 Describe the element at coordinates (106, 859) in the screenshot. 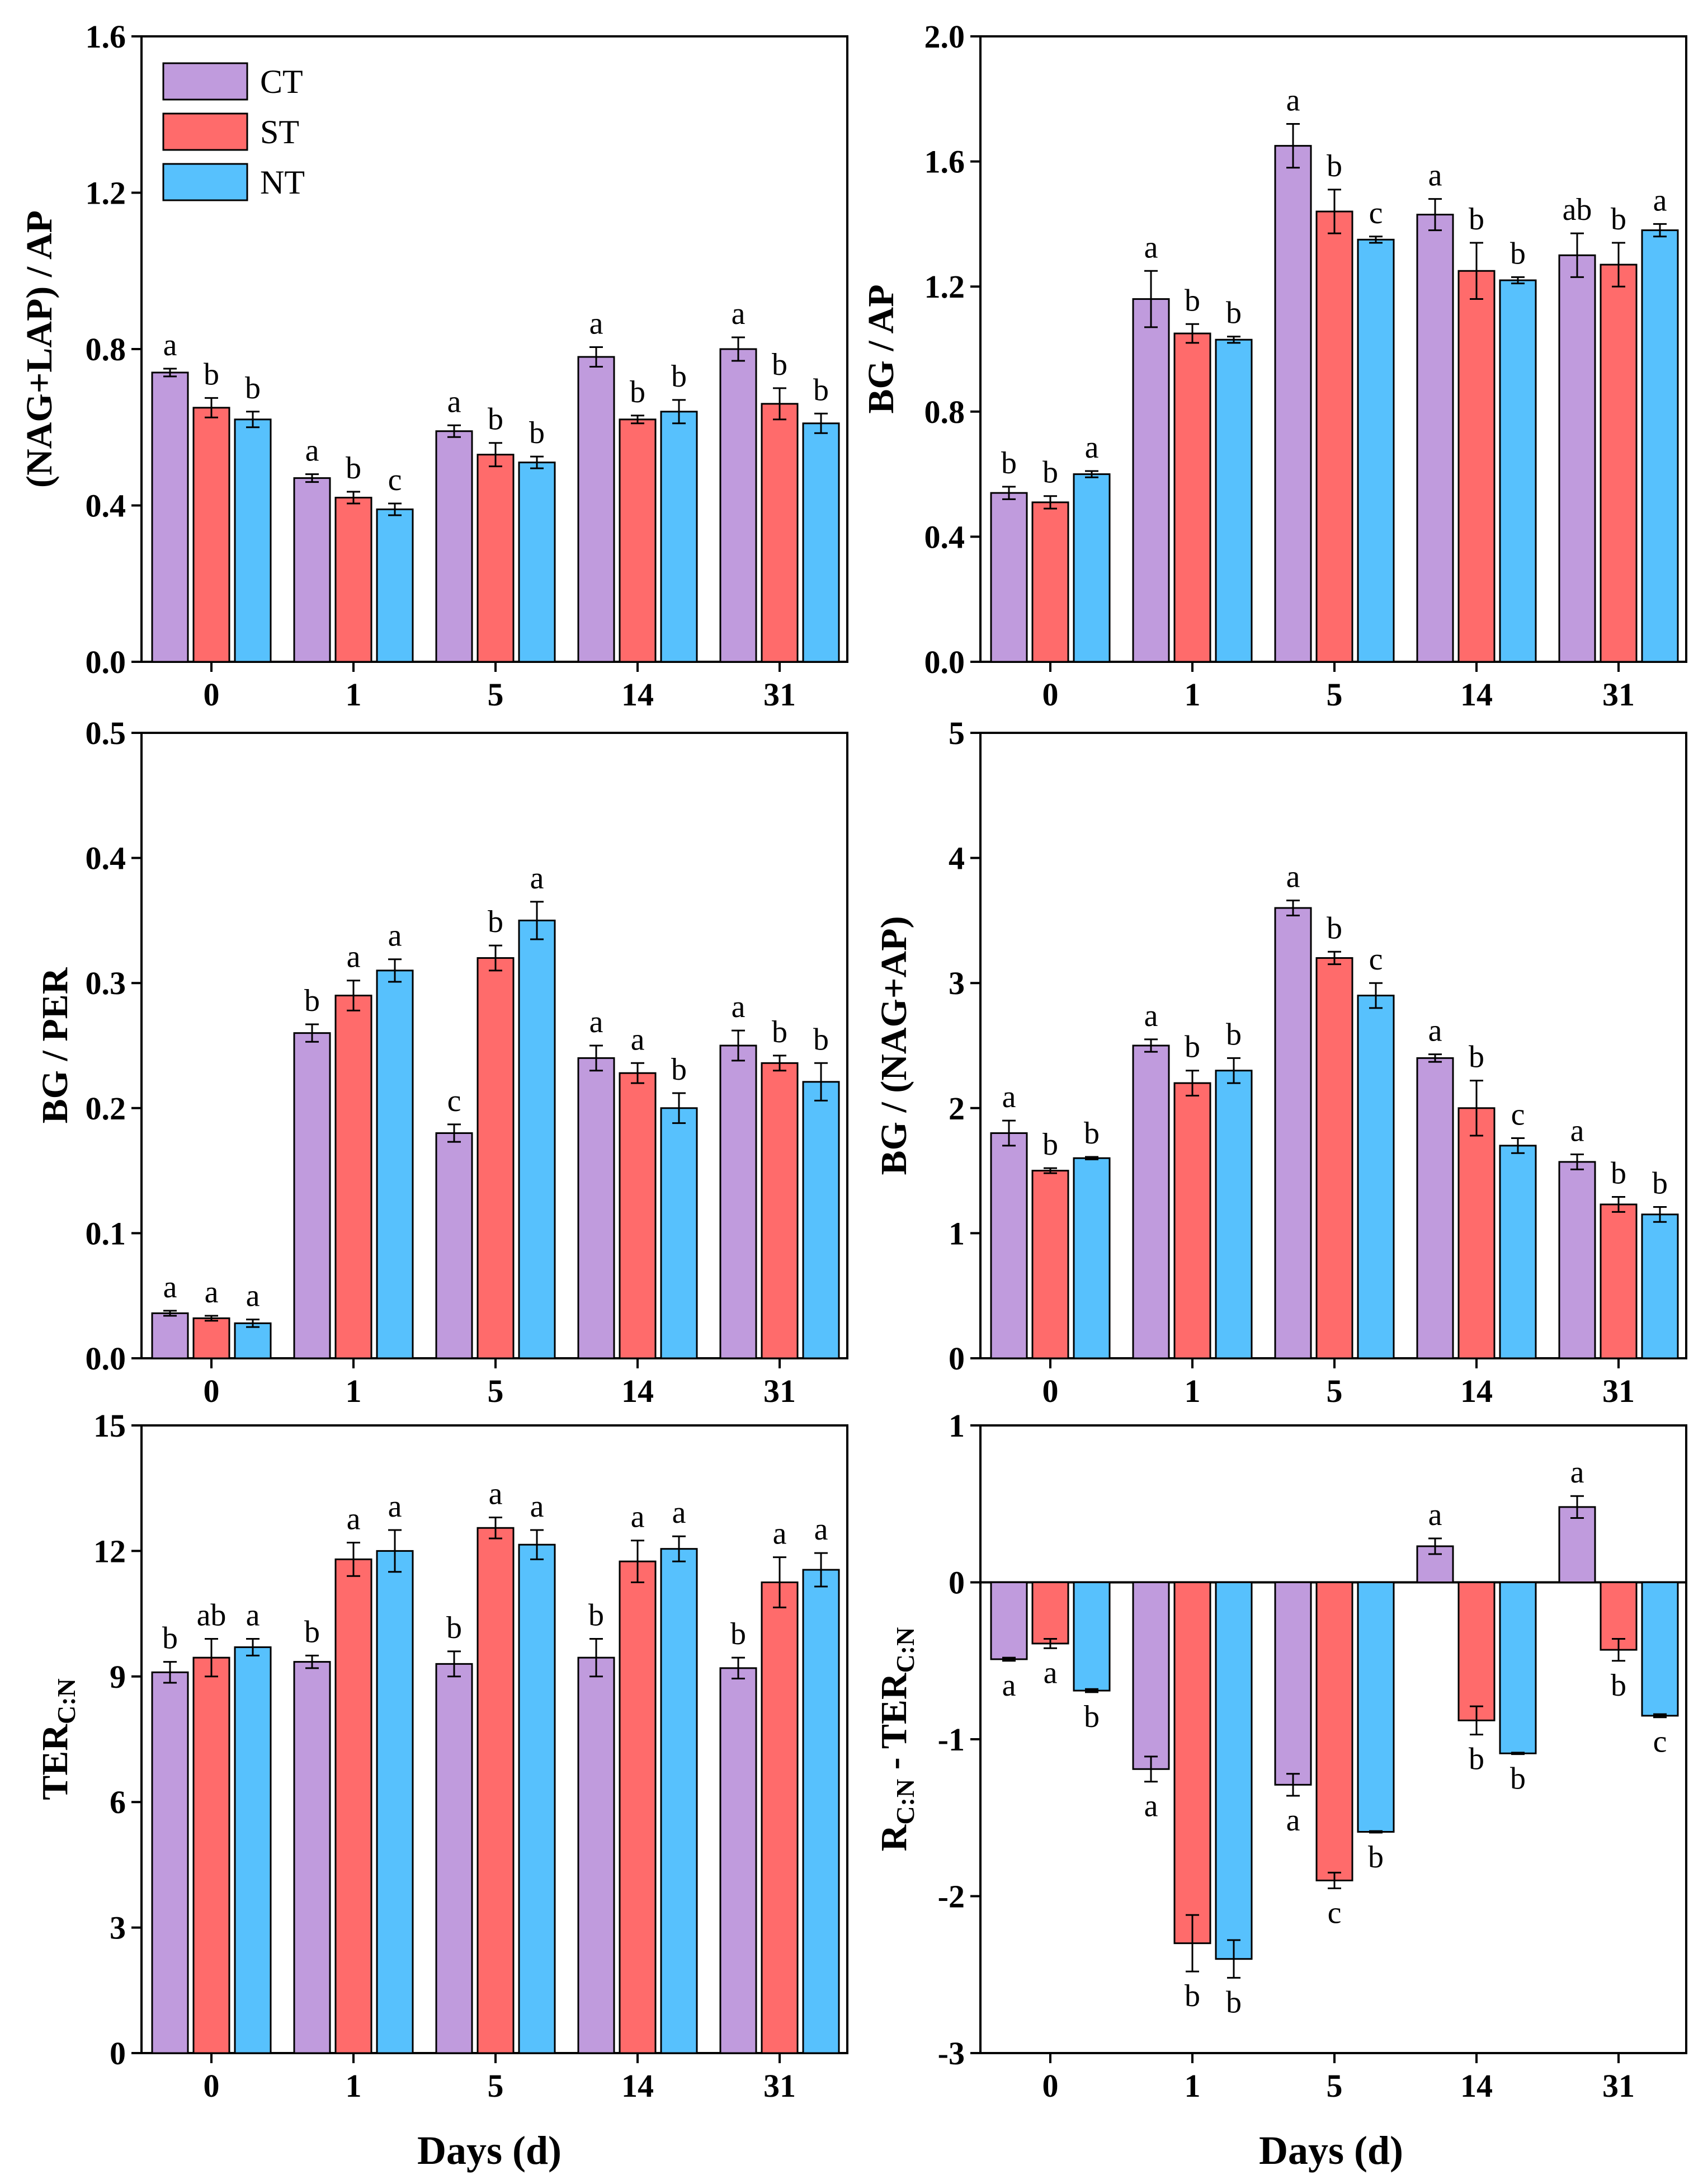

I see `y-tick-label: 0.4` at that location.